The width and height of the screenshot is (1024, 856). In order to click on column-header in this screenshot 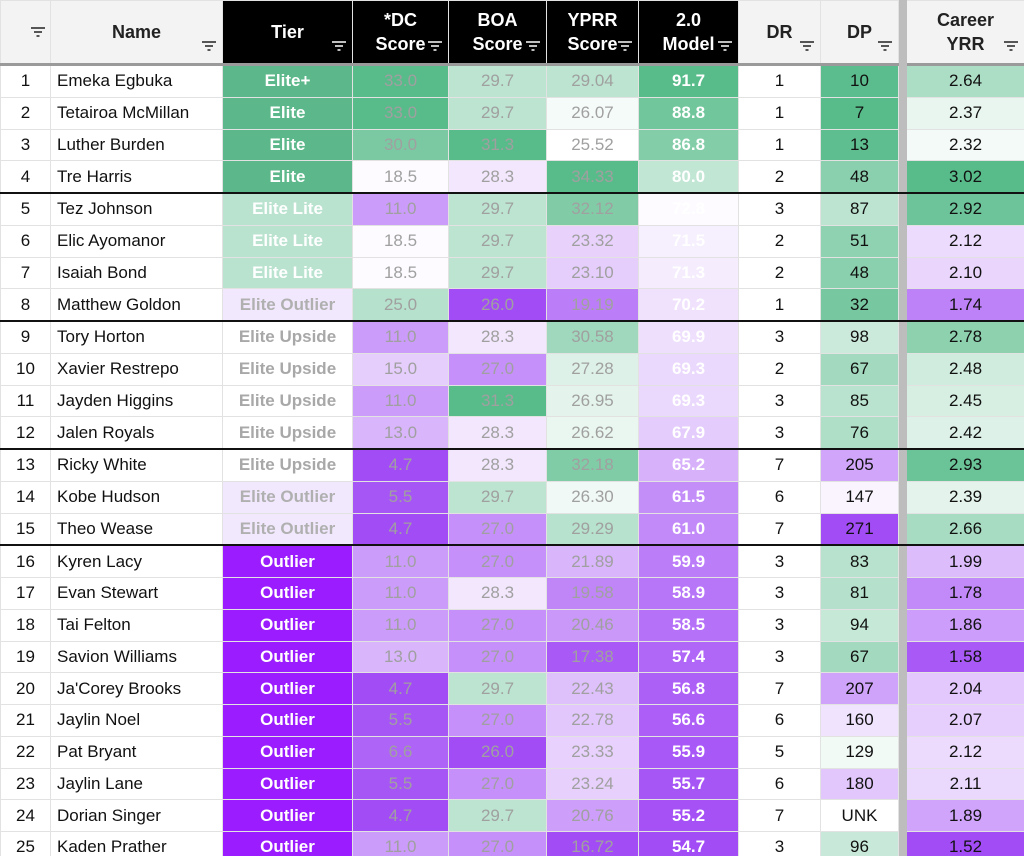, I will do `click(25, 33)`.